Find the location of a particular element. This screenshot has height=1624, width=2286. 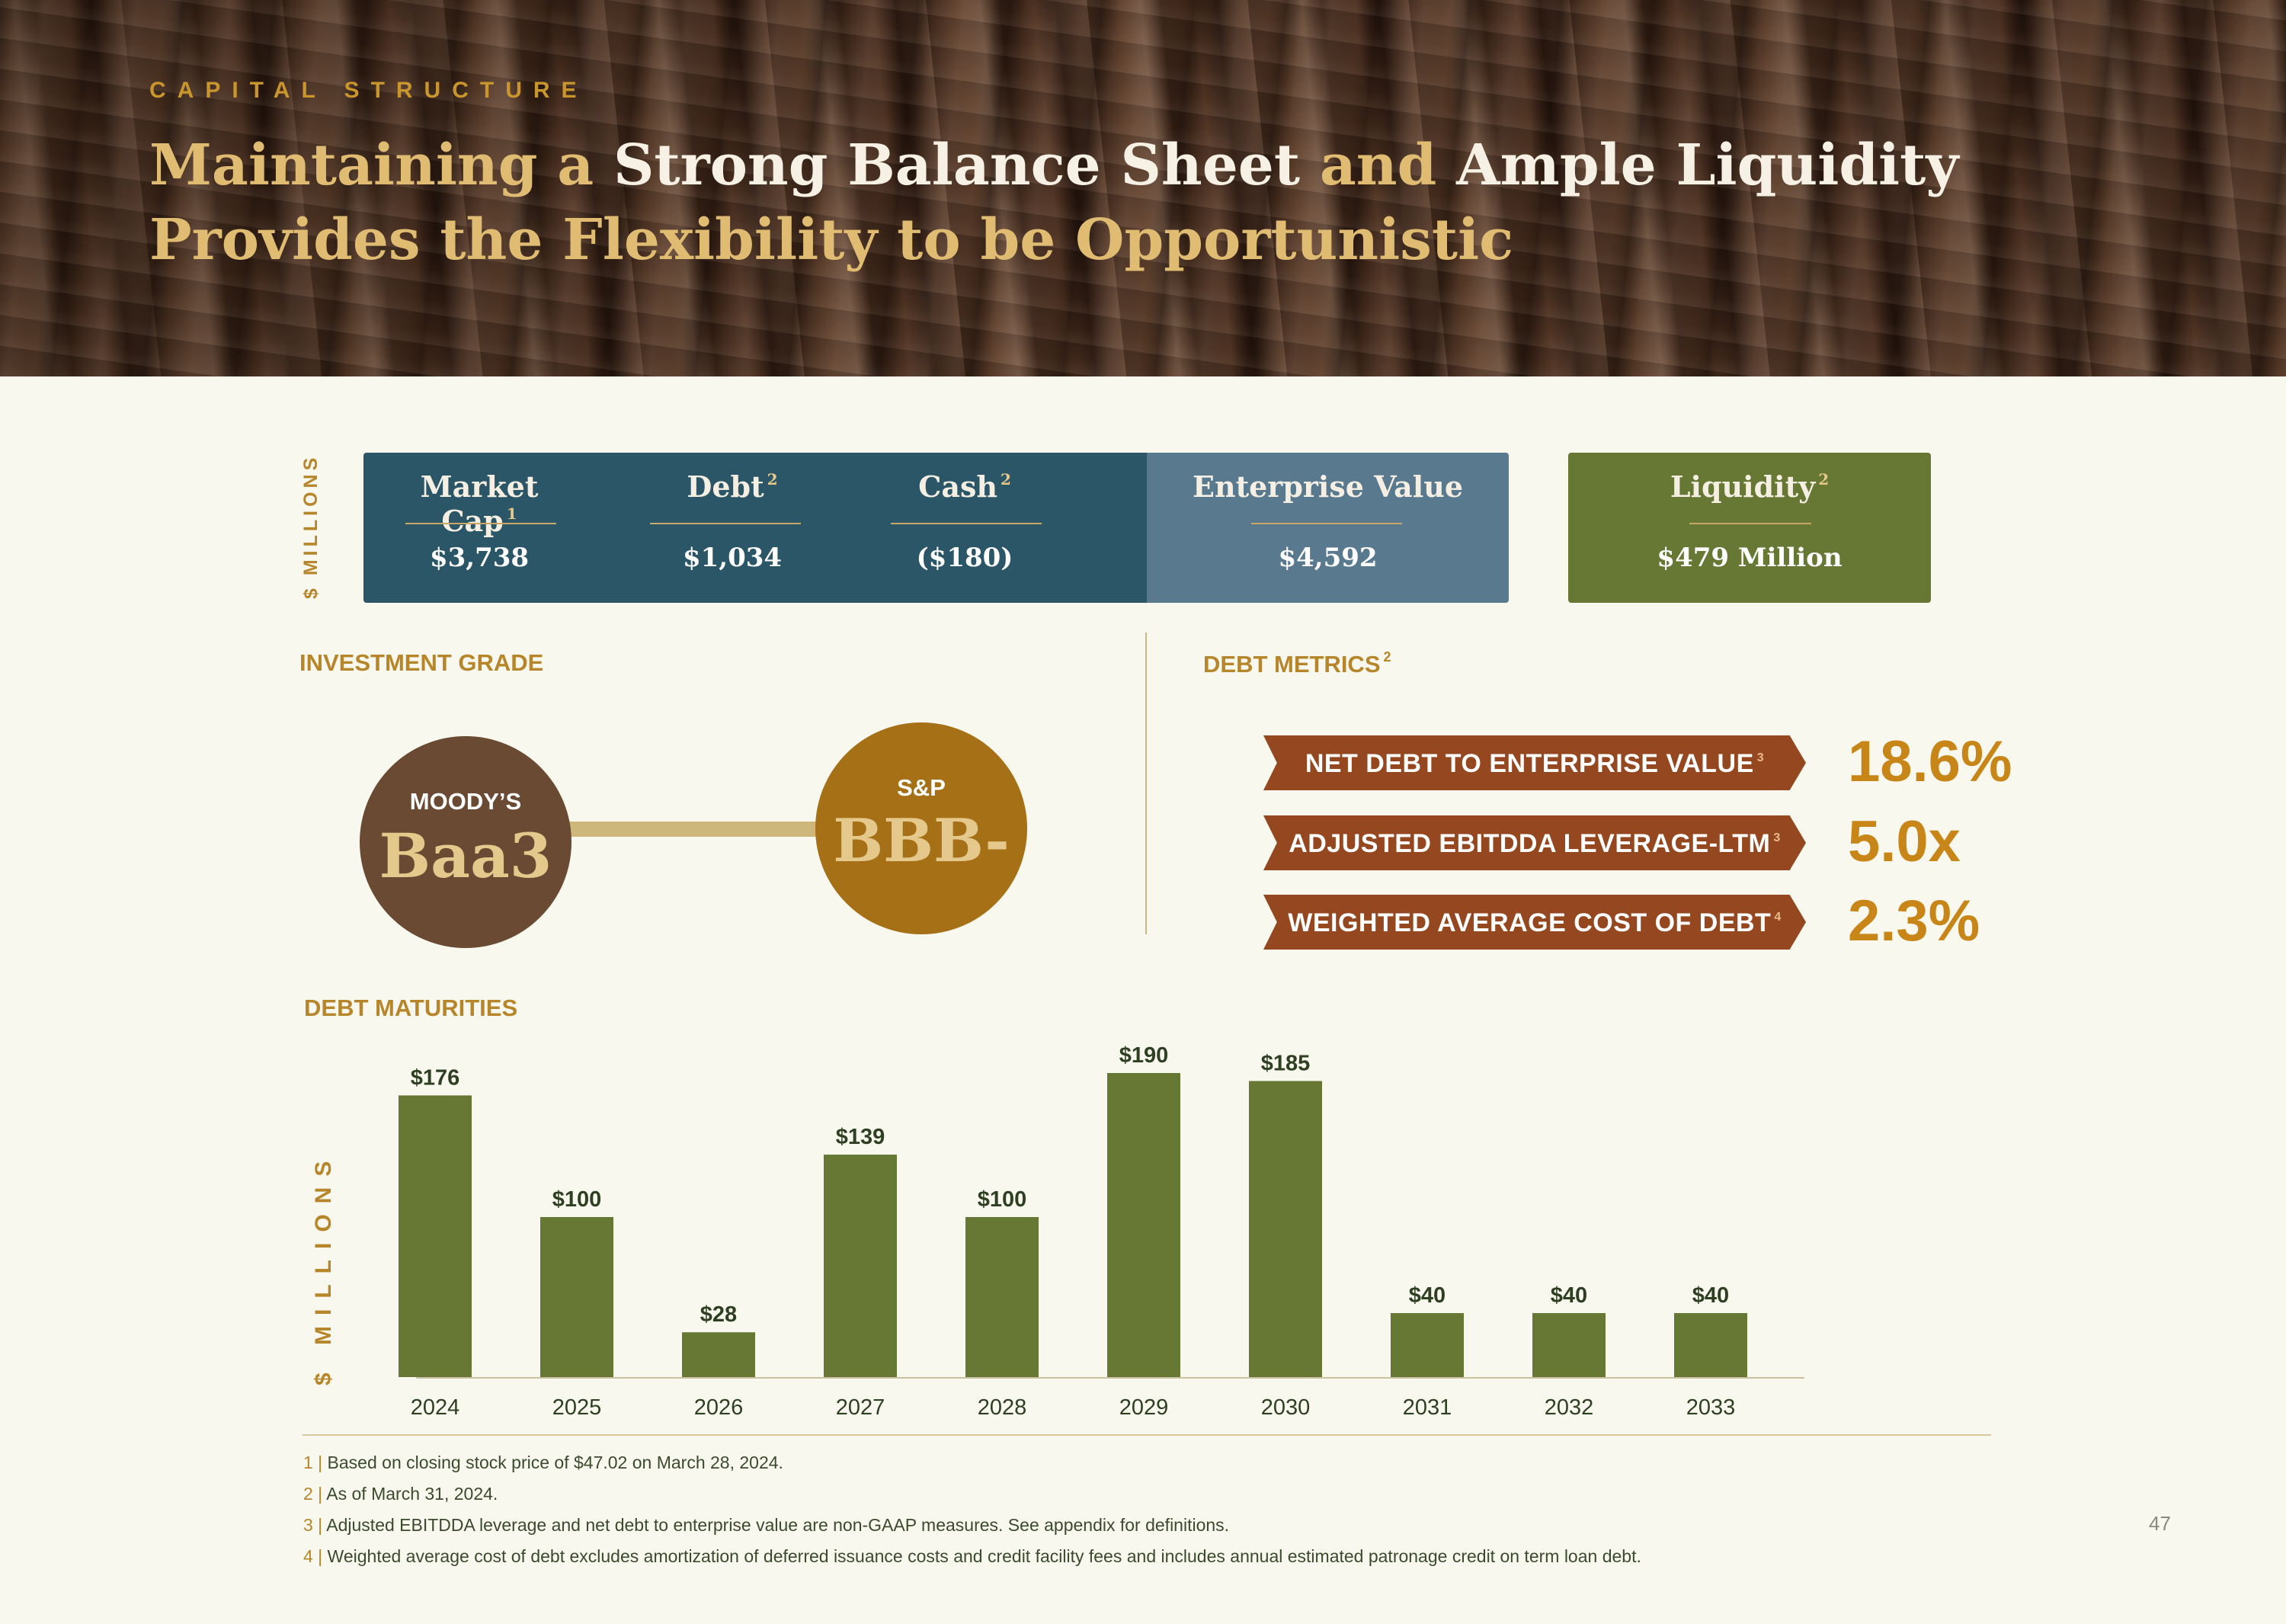

metric-label: Debt 2 is located at coordinates (732, 487).